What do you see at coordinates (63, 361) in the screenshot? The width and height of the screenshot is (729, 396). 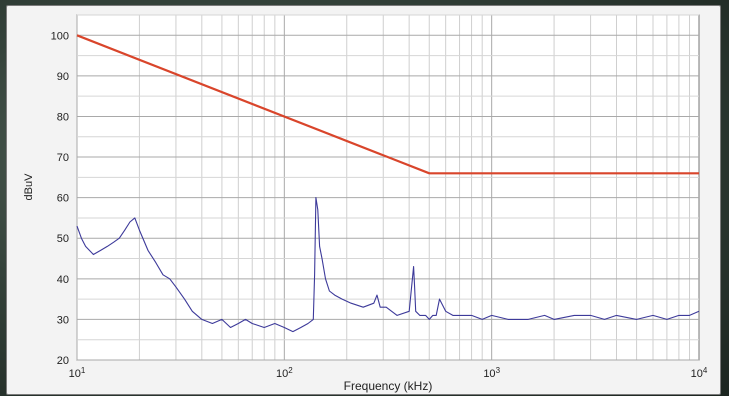 I see `y-tick-label: 20` at bounding box center [63, 361].